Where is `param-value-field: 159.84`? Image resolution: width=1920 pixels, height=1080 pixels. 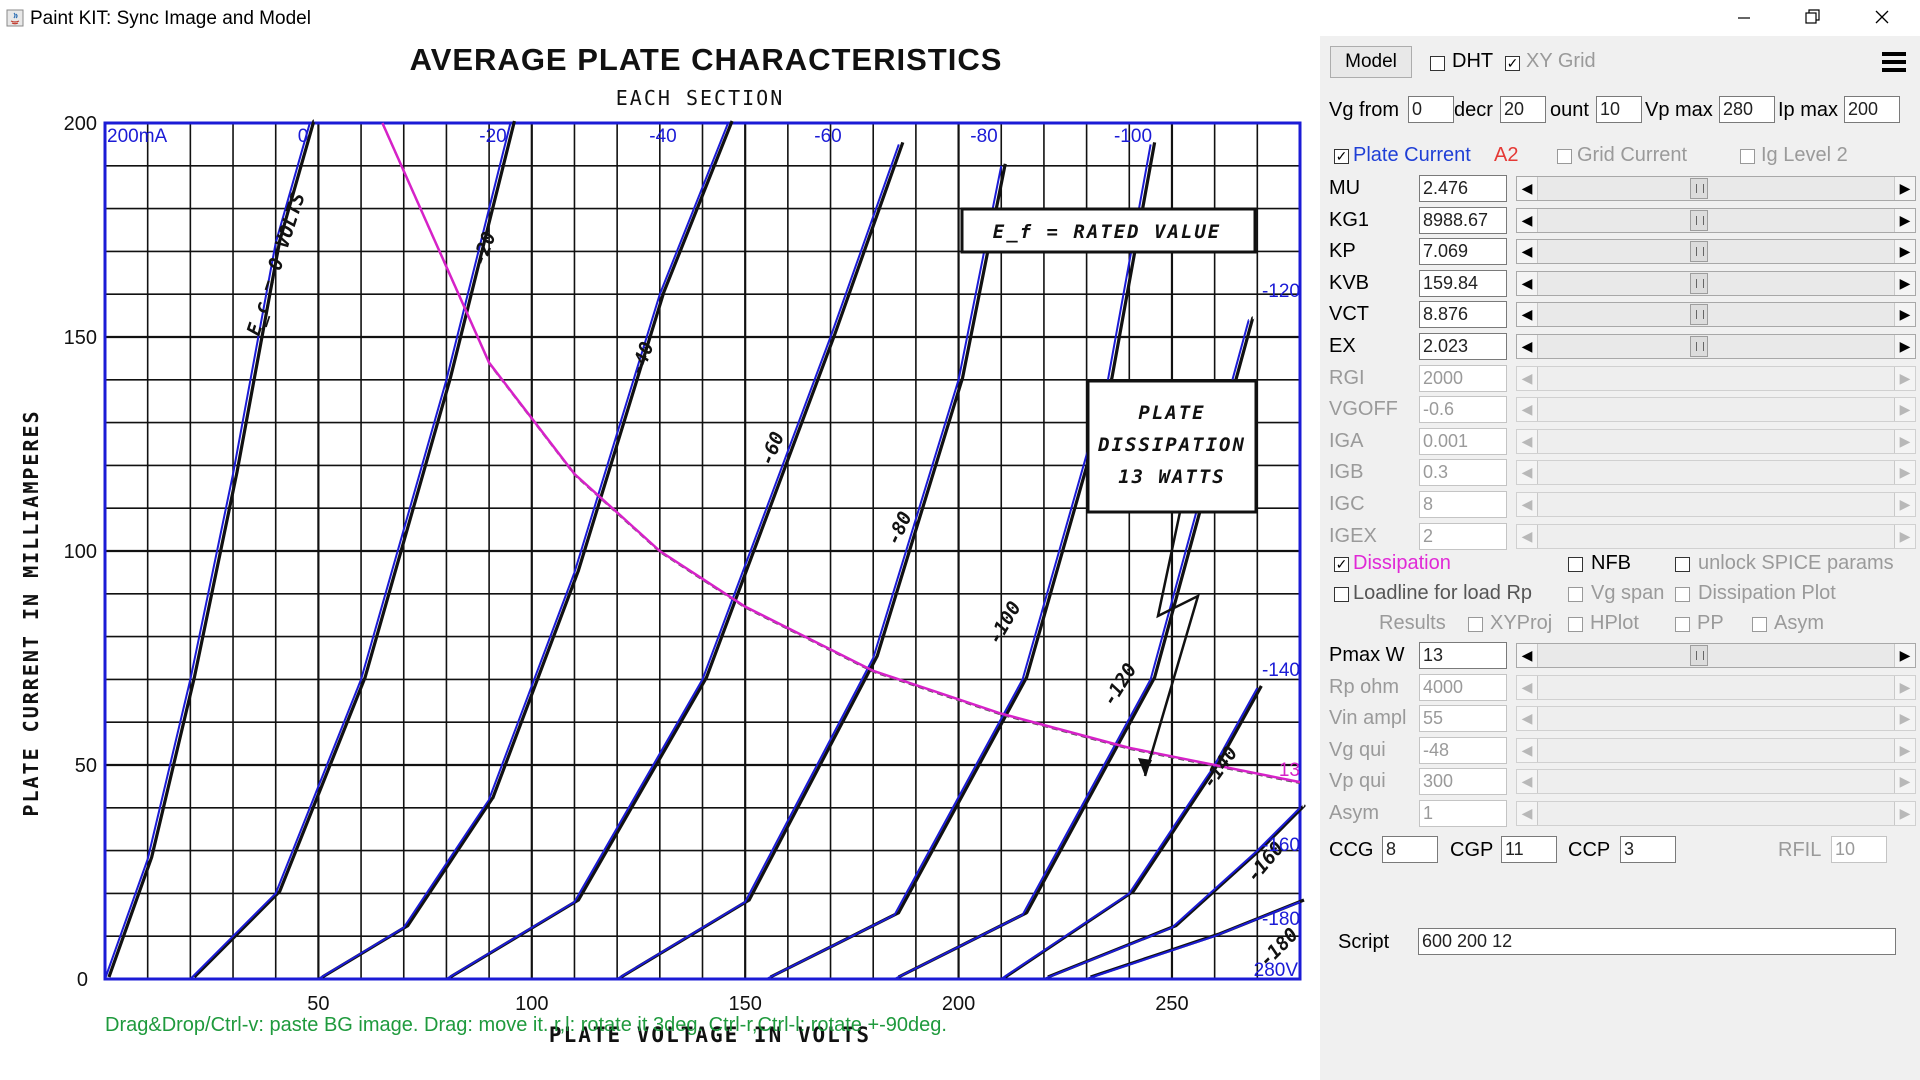
param-value-field: 159.84 is located at coordinates (1463, 283).